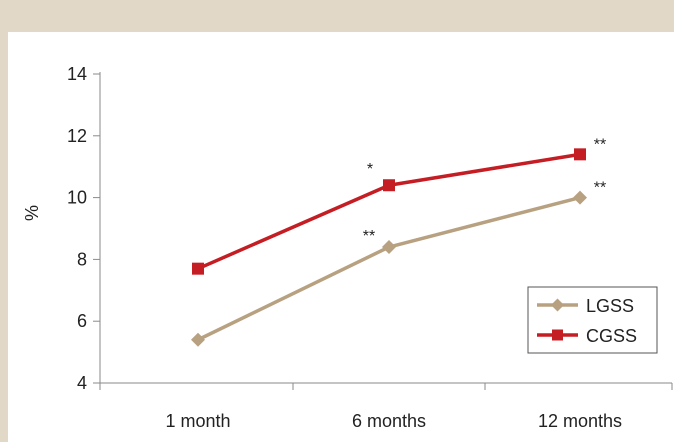 The width and height of the screenshot is (674, 442). I want to click on x-tick-label: 6 months, so click(389, 421).